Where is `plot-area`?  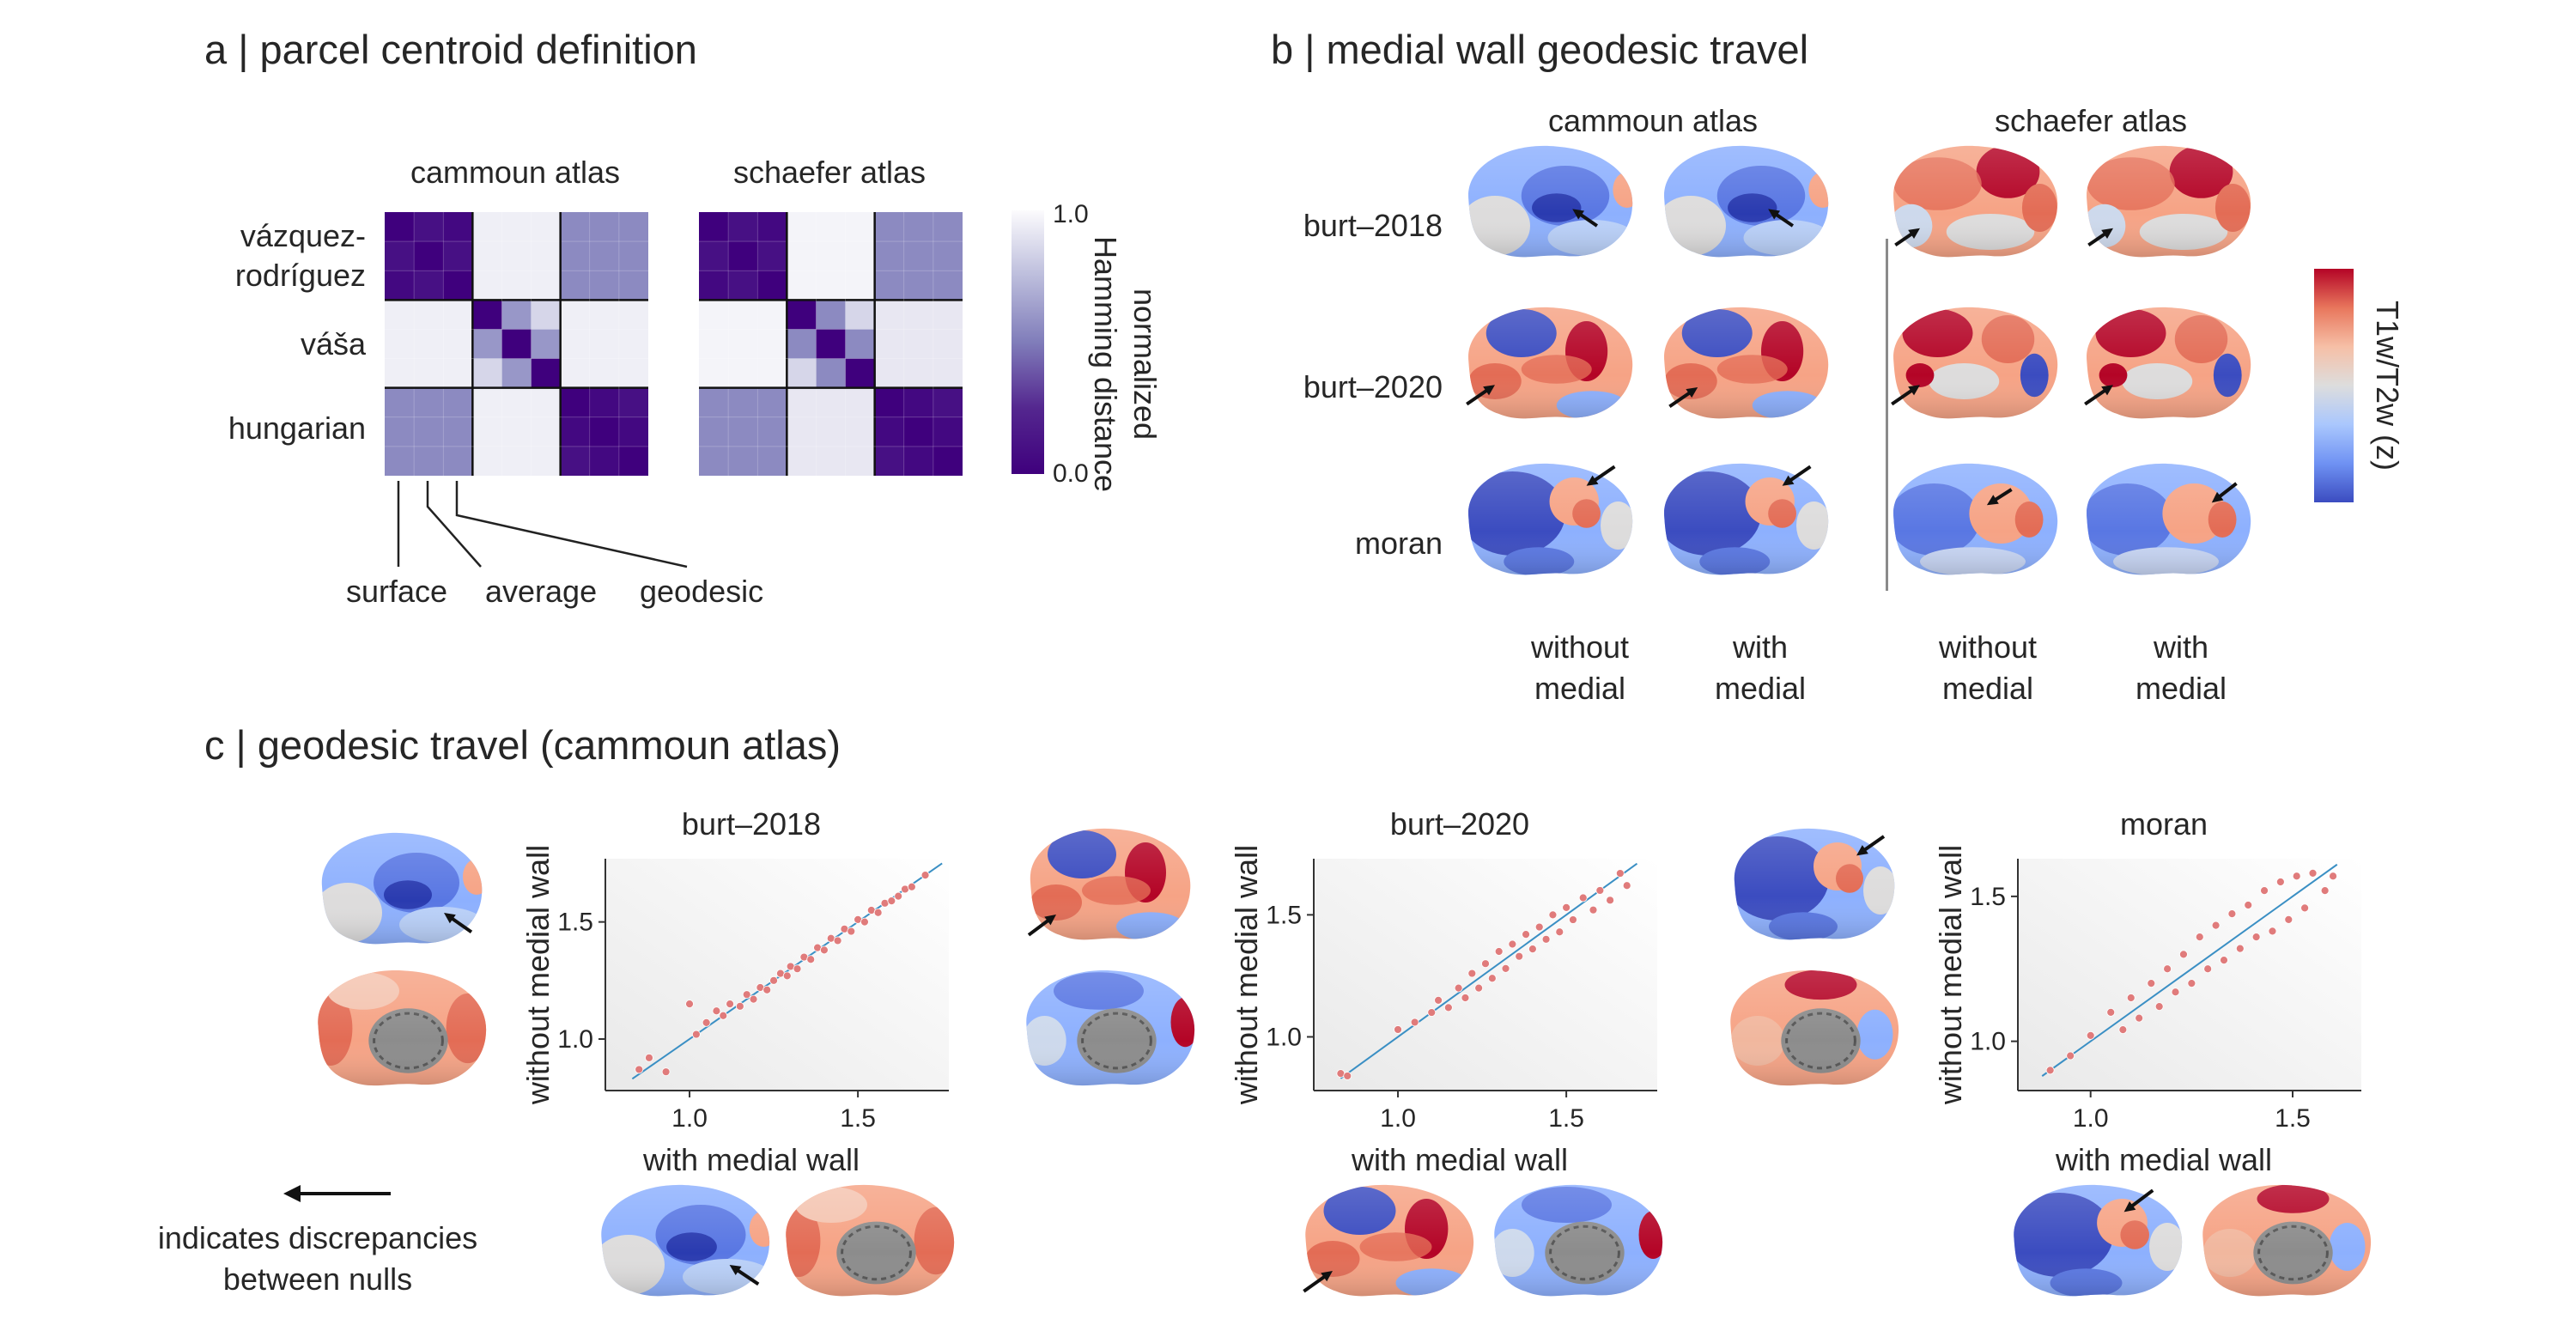
plot-area is located at coordinates (1485, 975).